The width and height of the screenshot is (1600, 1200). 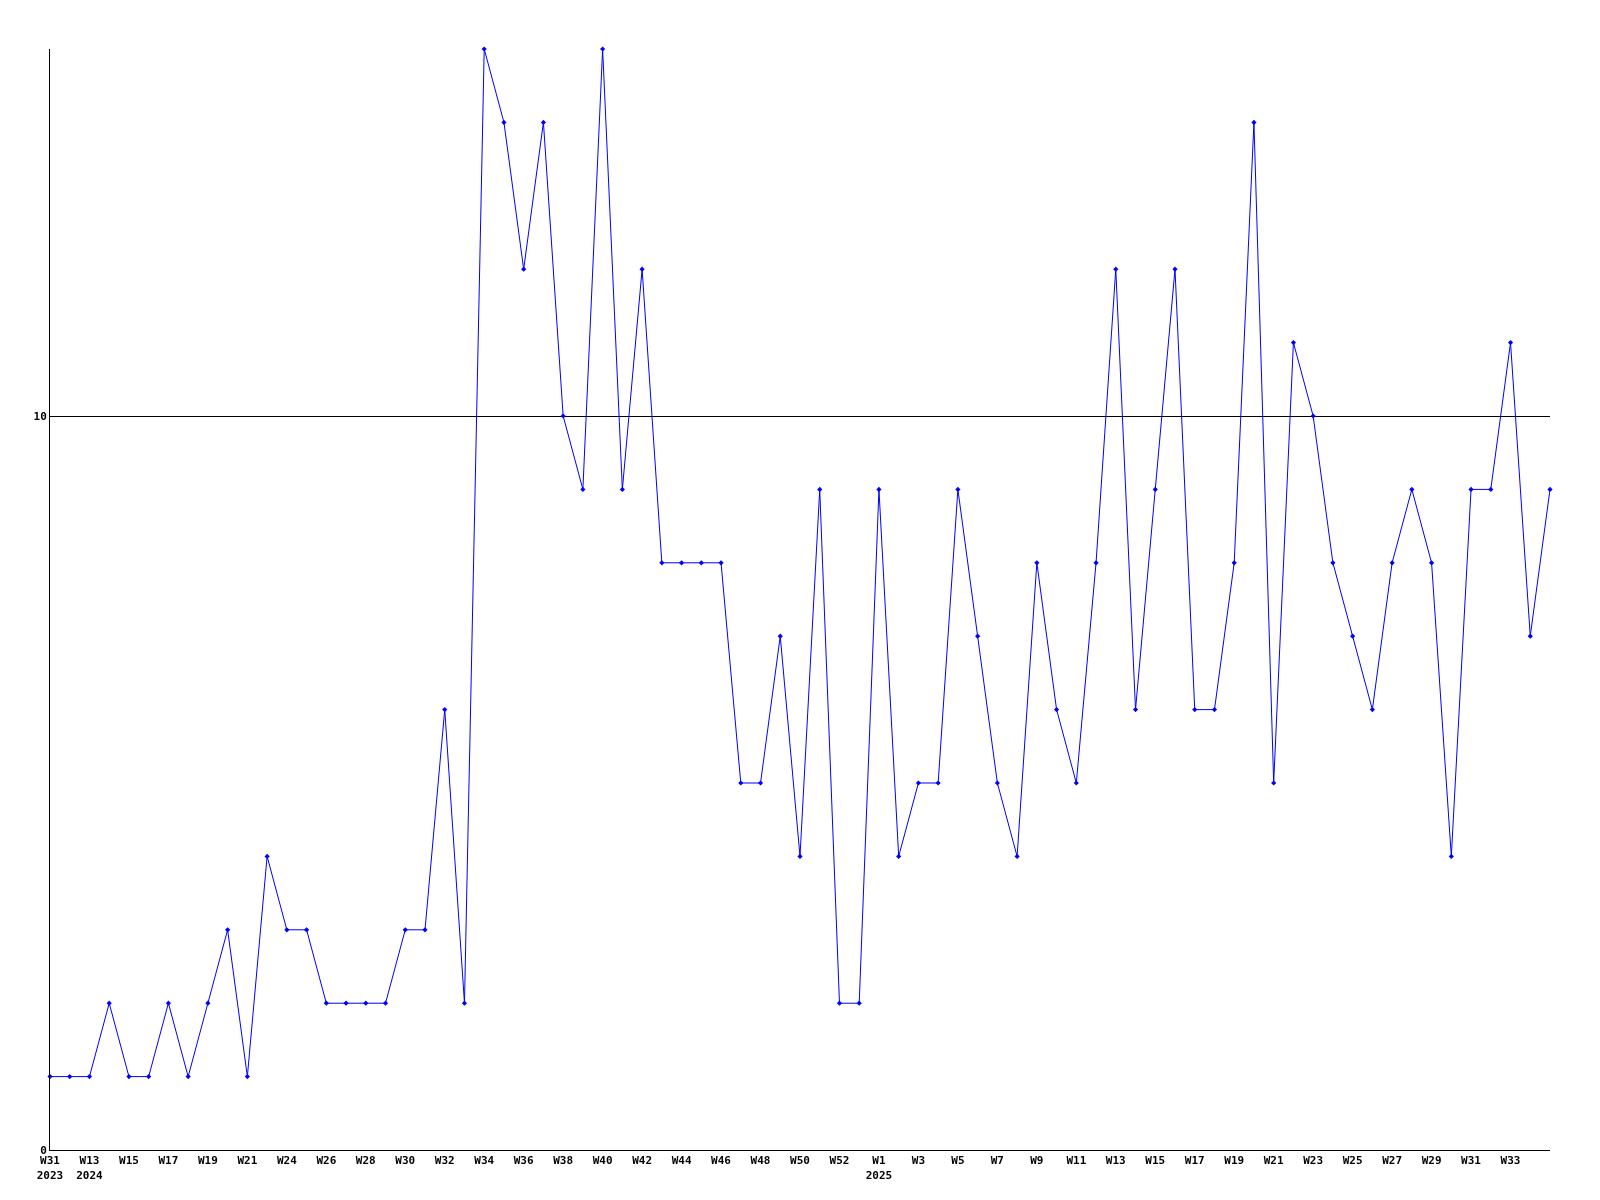 What do you see at coordinates (602, 1161) in the screenshot?
I see `x-tick-label: W40` at bounding box center [602, 1161].